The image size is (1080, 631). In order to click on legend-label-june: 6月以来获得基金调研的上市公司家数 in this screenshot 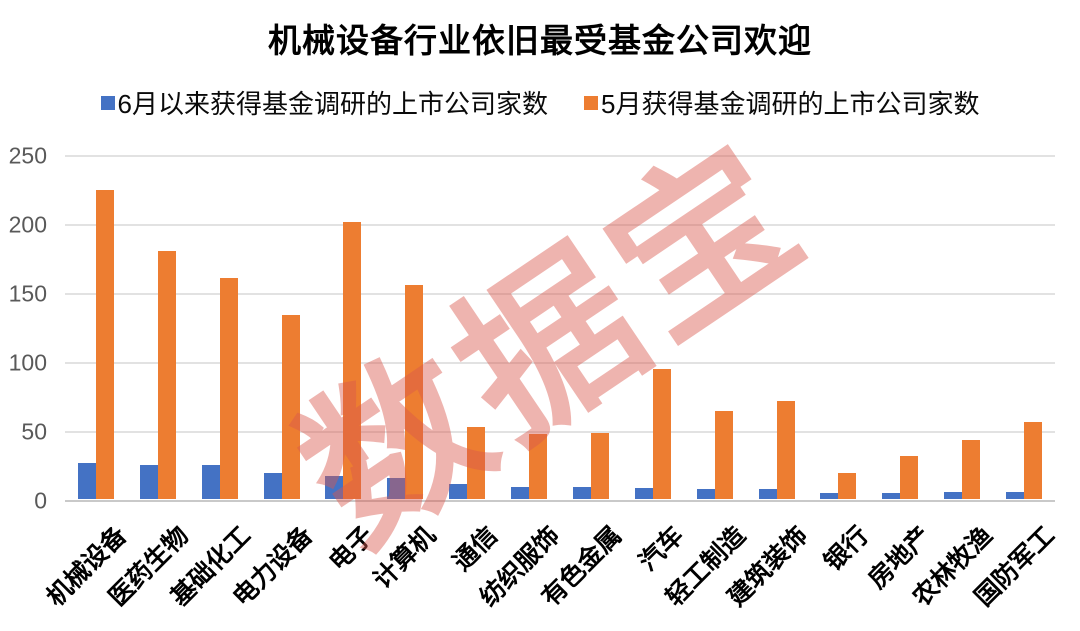, I will do `click(332, 104)`.